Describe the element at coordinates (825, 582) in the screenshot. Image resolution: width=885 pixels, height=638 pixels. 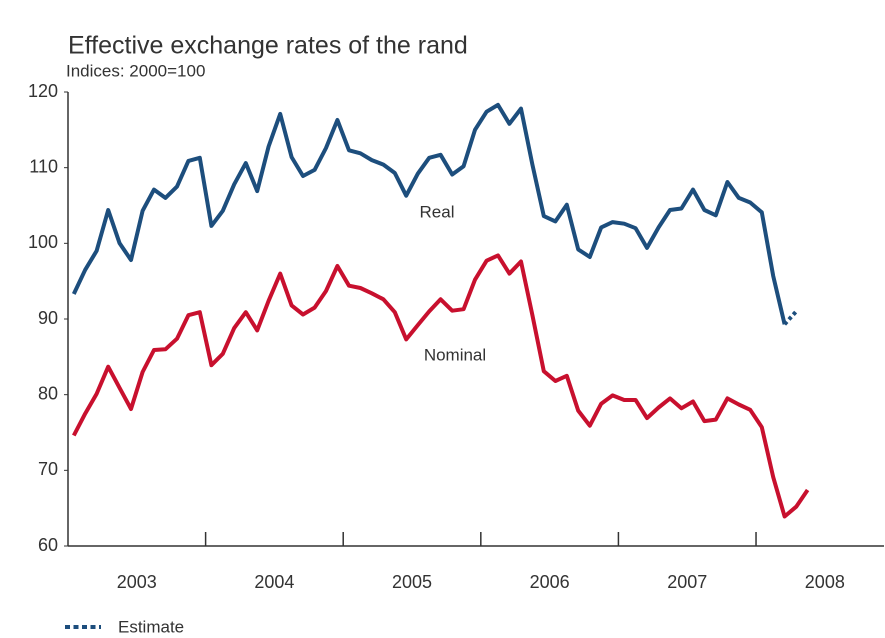
I see `x-tick-label: 2008` at that location.